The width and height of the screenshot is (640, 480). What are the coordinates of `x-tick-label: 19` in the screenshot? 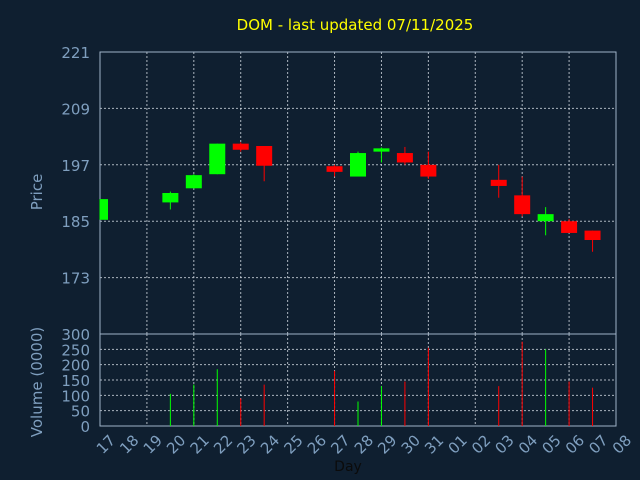 It's located at (153, 444).